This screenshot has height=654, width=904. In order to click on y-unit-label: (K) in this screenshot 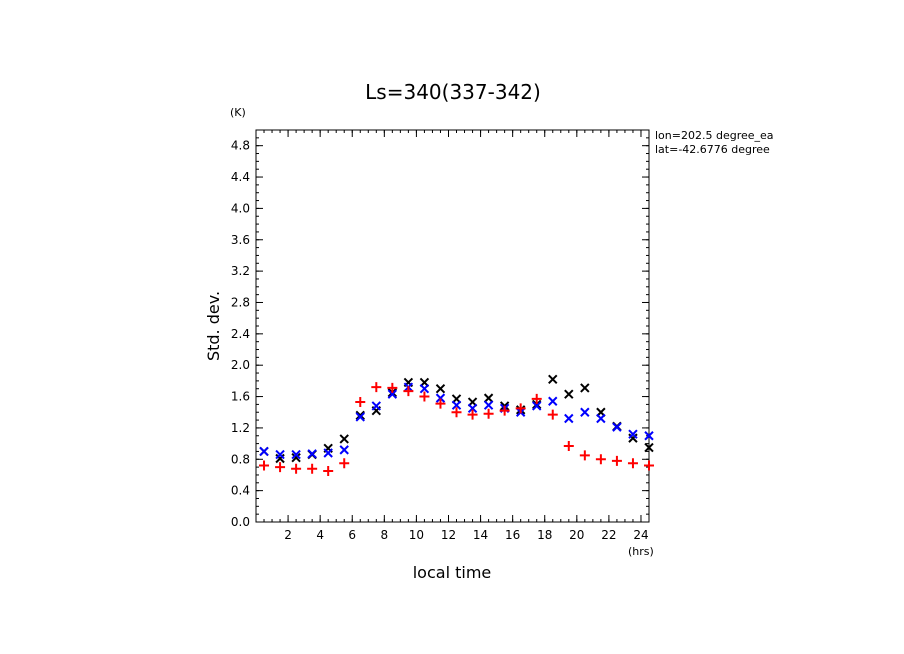, I will do `click(238, 112)`.